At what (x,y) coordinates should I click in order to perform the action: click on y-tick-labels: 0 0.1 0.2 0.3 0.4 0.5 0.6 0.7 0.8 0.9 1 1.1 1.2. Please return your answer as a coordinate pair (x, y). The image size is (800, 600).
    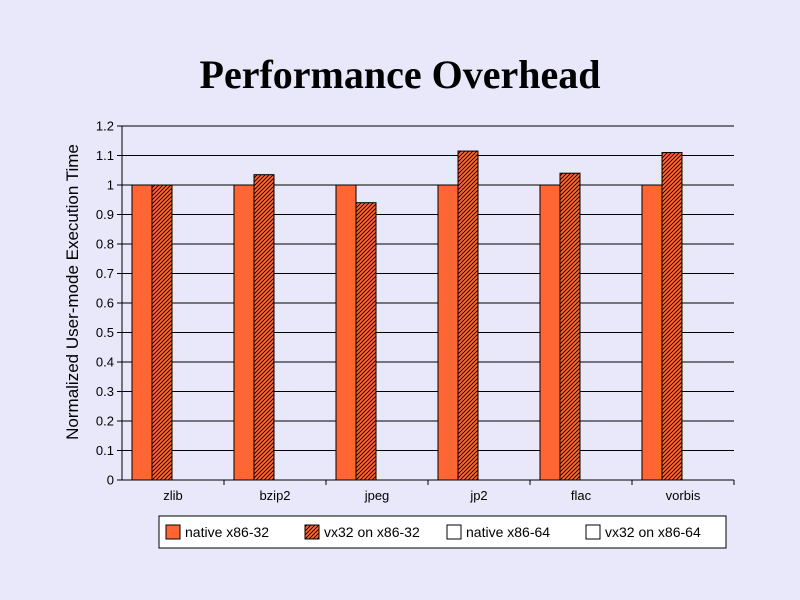
    Looking at the image, I should click on (105, 303).